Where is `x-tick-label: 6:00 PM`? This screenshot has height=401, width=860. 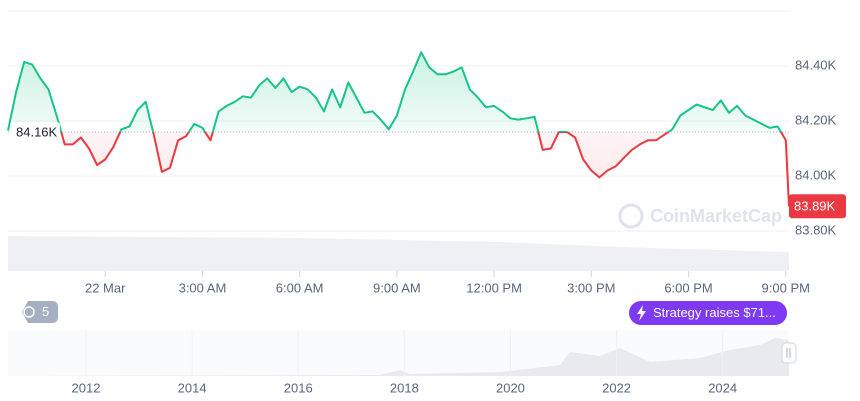
x-tick-label: 6:00 PM is located at coordinates (688, 287).